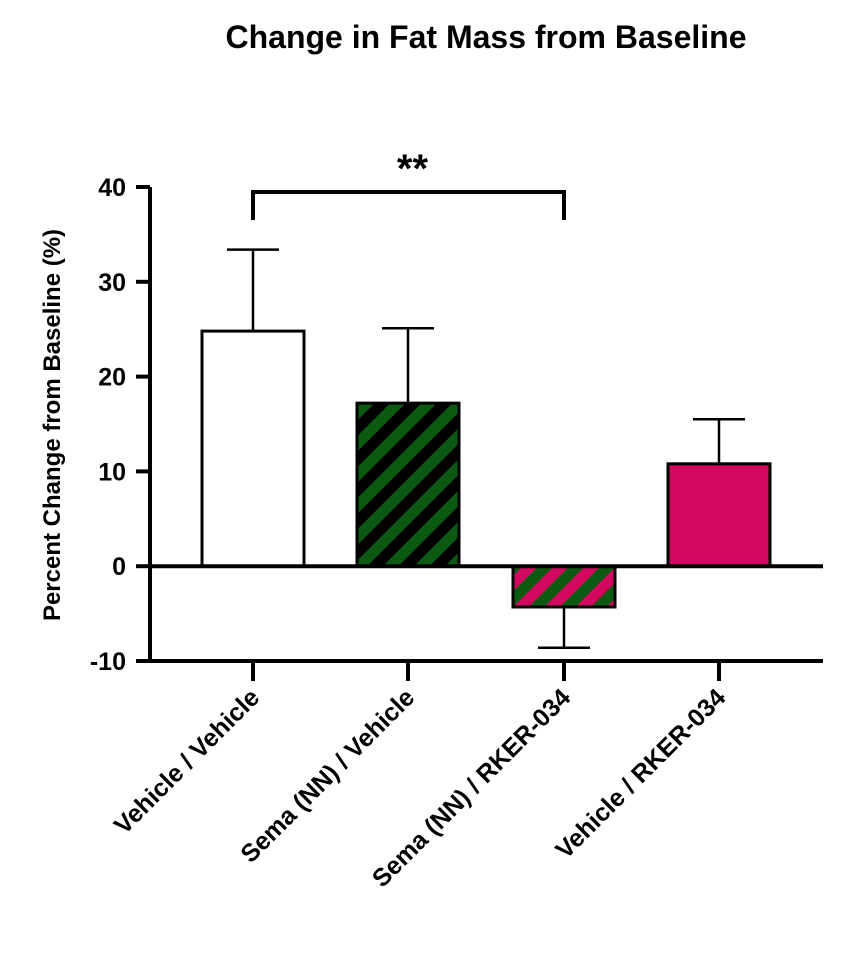 The image size is (848, 956). Describe the element at coordinates (408, 205) in the screenshot. I see `significance-bracket` at that location.